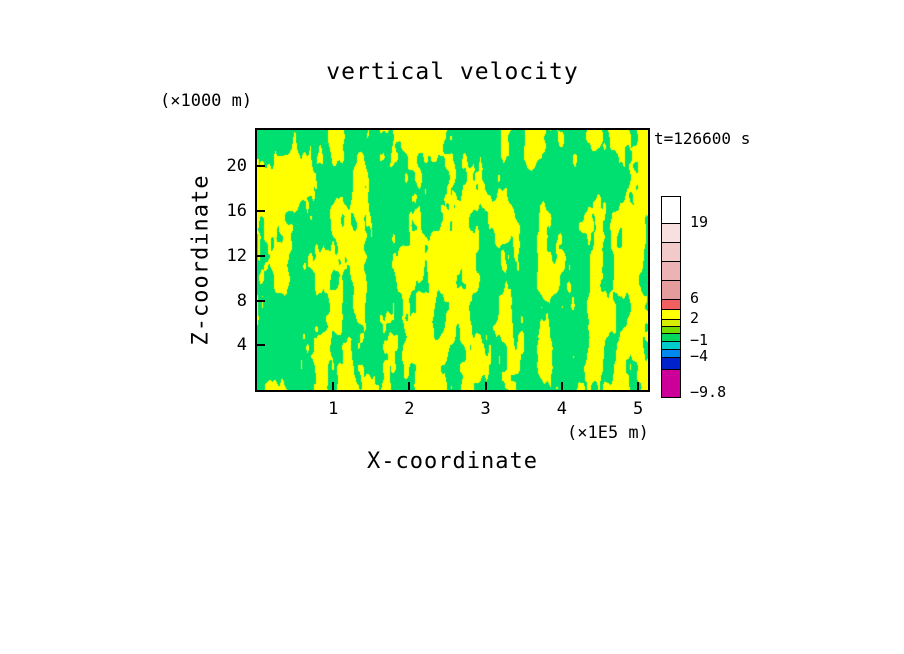 The width and height of the screenshot is (904, 654). I want to click on colorbar-label: −4, so click(699, 356).